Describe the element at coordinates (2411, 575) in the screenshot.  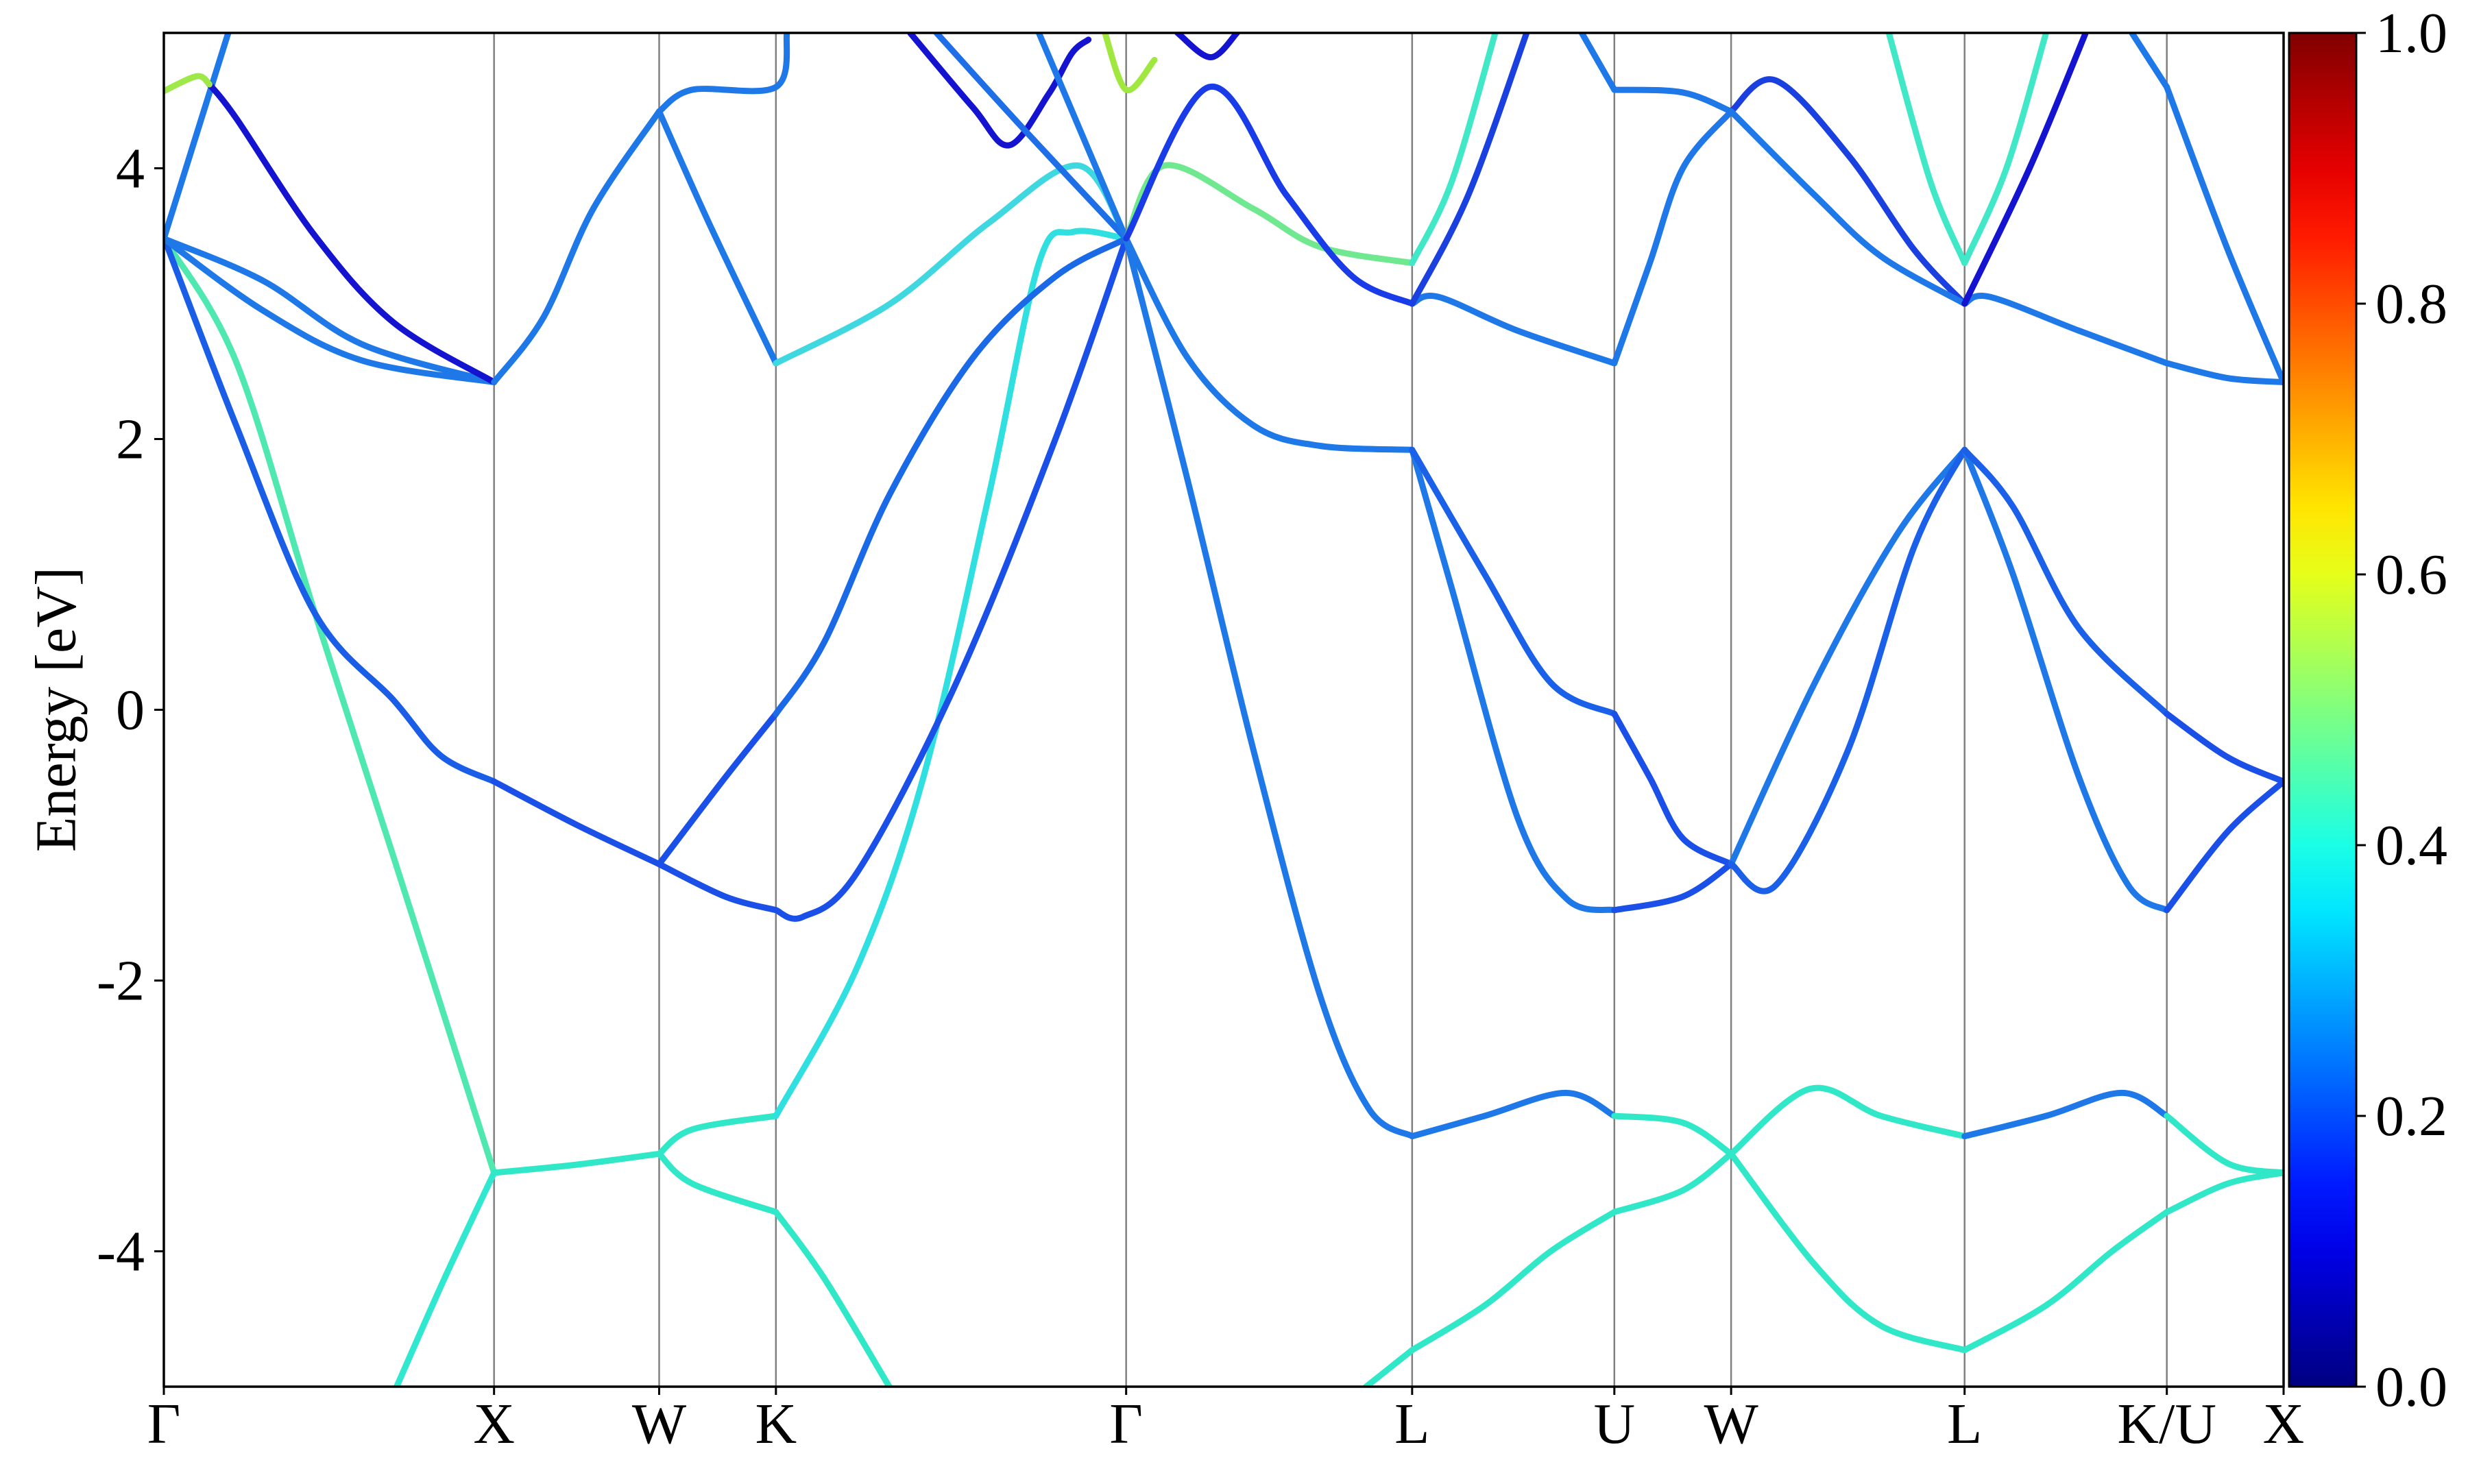
I see `colorbar-tick-label: 0.6` at that location.